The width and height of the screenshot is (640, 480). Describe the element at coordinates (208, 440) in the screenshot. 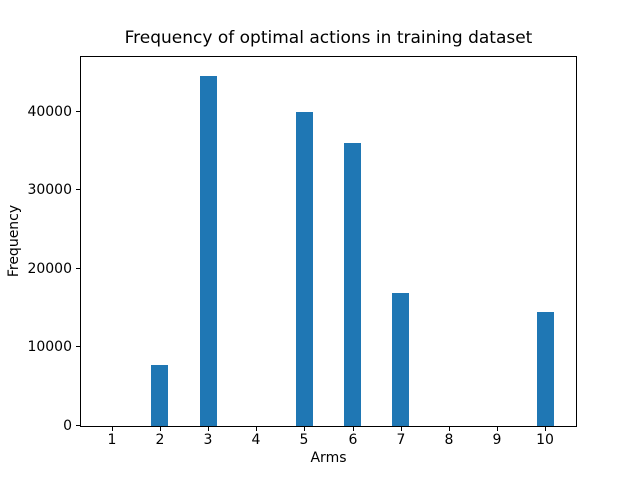

I see `x-tick-label: 3` at that location.